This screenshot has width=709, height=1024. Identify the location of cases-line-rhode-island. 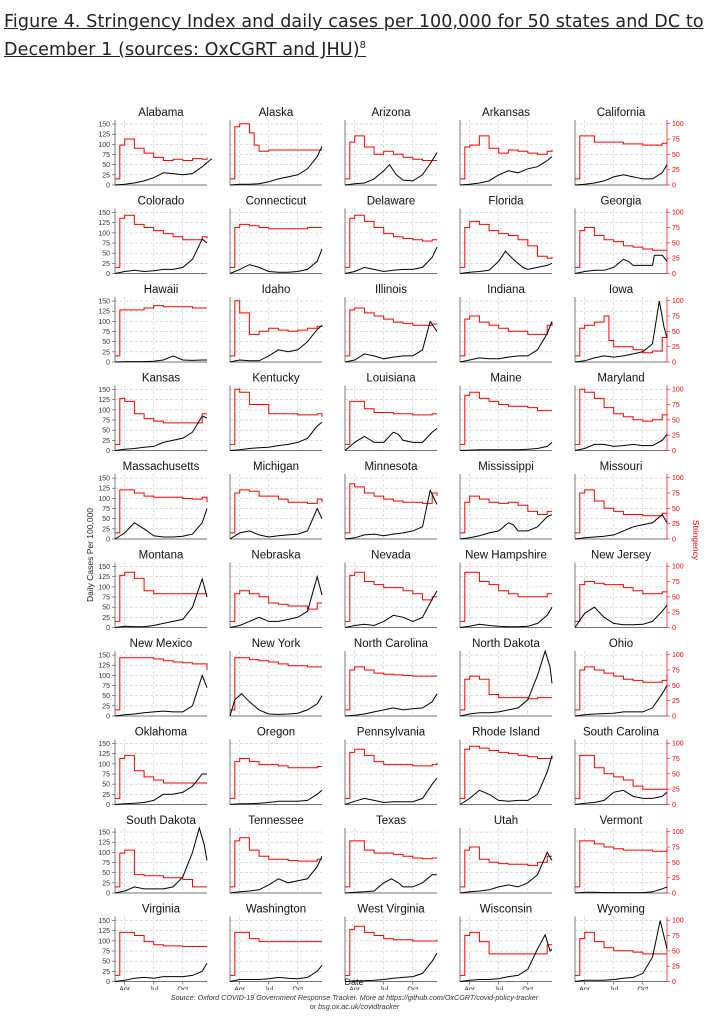
(506, 780).